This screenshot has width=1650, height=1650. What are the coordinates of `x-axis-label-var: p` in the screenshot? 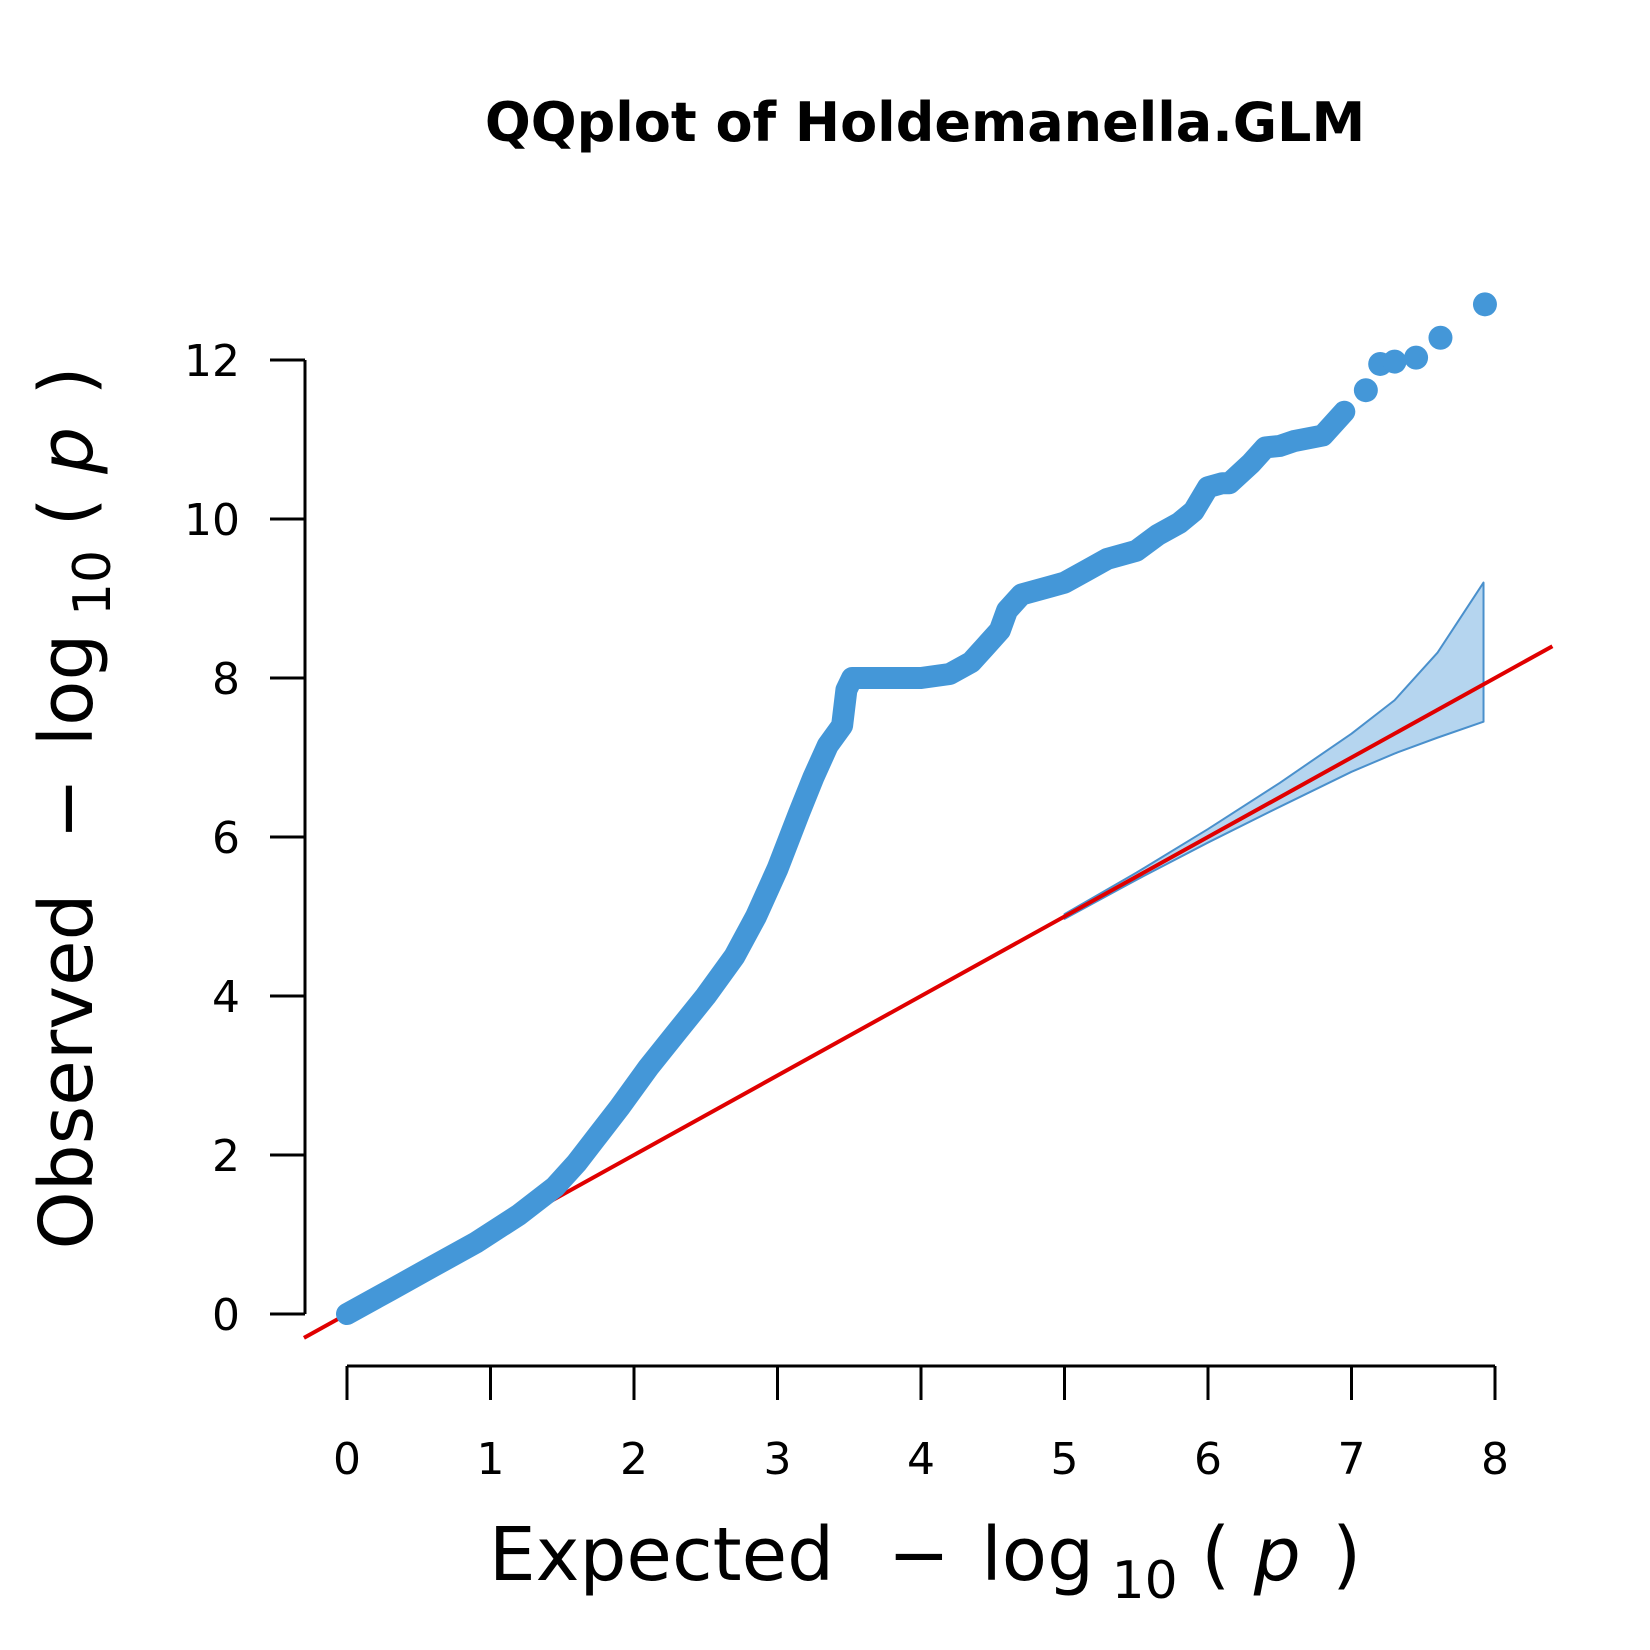 It's located at (1277, 1555).